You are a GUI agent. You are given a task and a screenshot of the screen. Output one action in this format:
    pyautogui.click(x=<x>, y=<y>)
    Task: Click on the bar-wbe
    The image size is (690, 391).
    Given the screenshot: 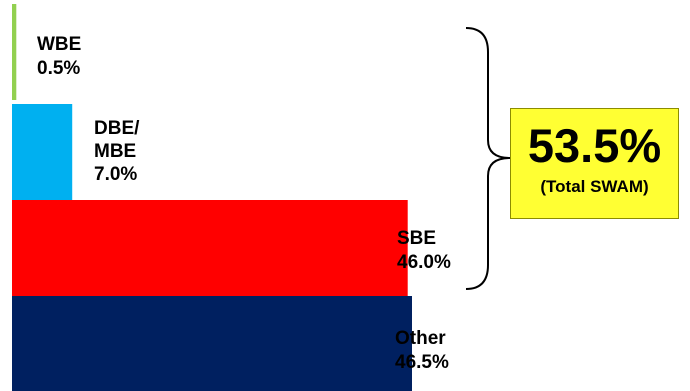 What is the action you would take?
    pyautogui.click(x=14, y=52)
    